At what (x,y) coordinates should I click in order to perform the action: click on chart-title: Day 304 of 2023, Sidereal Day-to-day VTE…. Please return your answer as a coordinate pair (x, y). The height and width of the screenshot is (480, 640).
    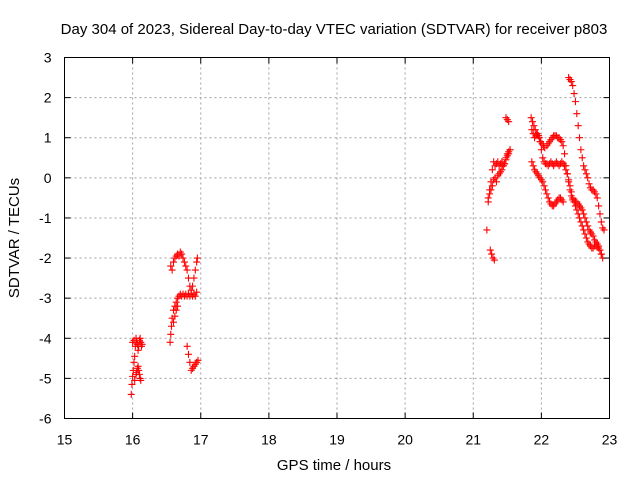
    Looking at the image, I should click on (334, 29).